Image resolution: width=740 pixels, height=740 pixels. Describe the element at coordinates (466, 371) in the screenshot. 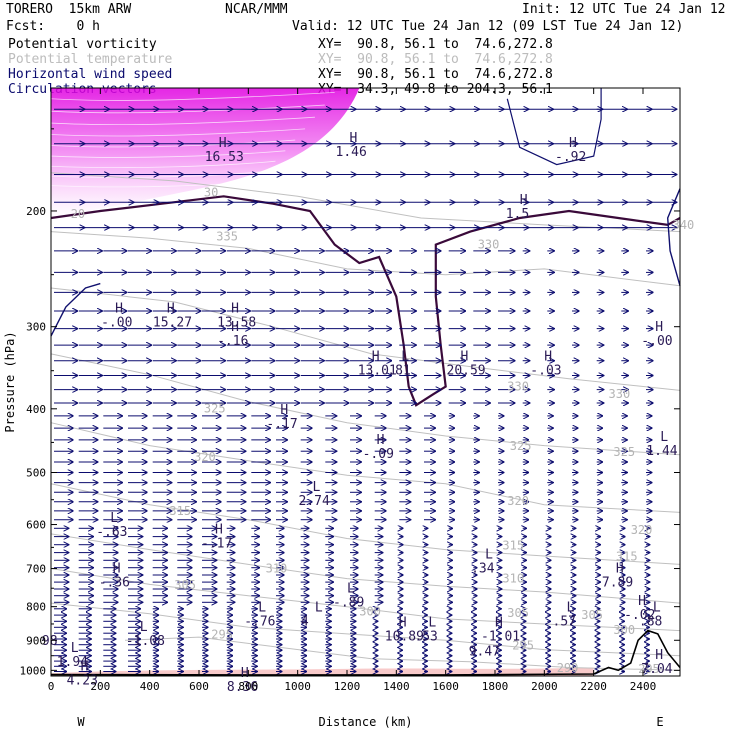

I see `speed-value-label: 20.59` at that location.